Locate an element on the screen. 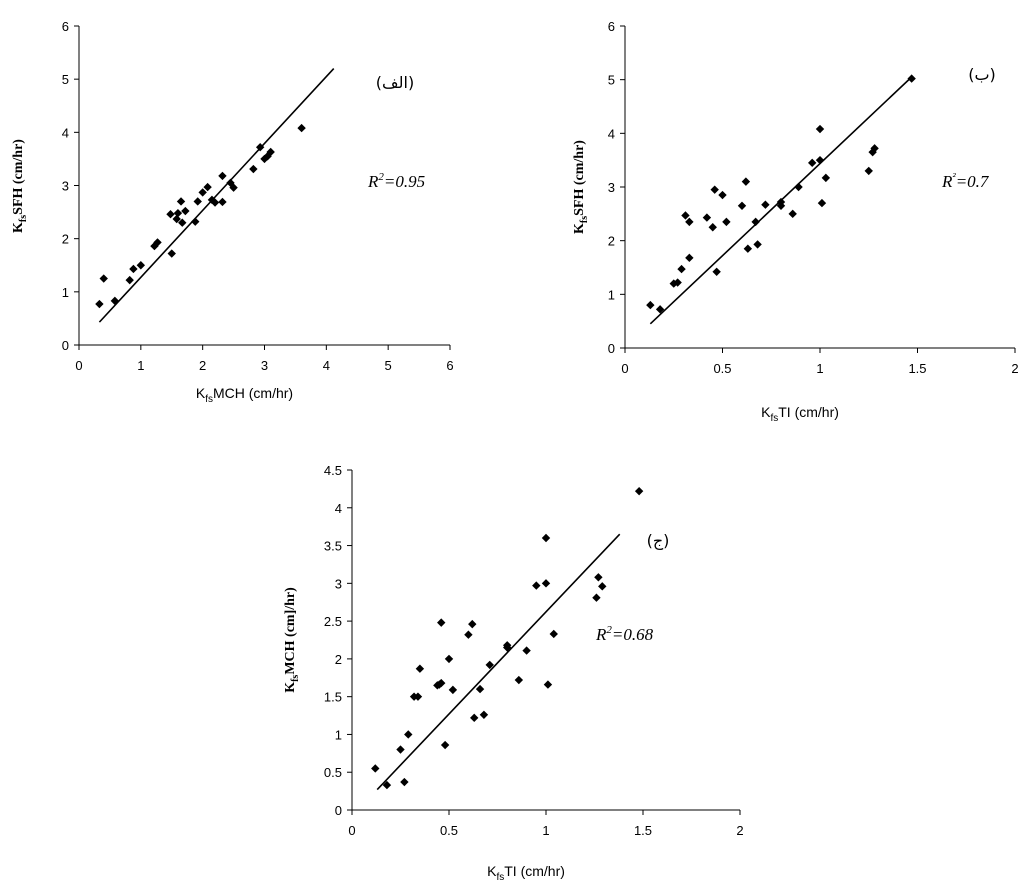 The height and width of the screenshot is (891, 1019). r-squared-annotation: R2=0.68 is located at coordinates (624, 634).